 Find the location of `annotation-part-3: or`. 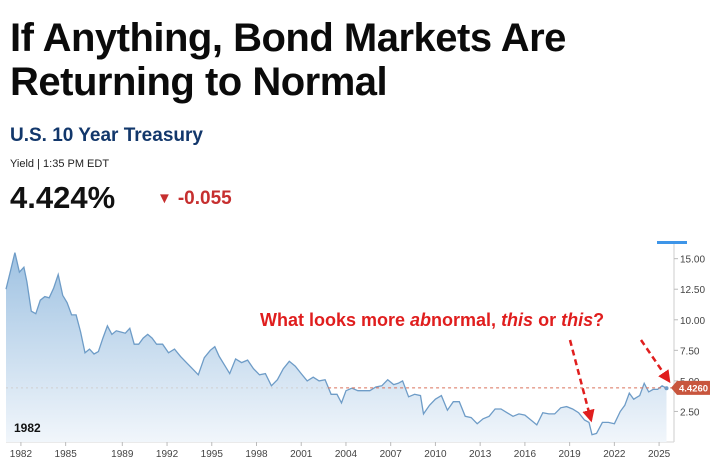

annotation-part-3: or is located at coordinates (547, 320).